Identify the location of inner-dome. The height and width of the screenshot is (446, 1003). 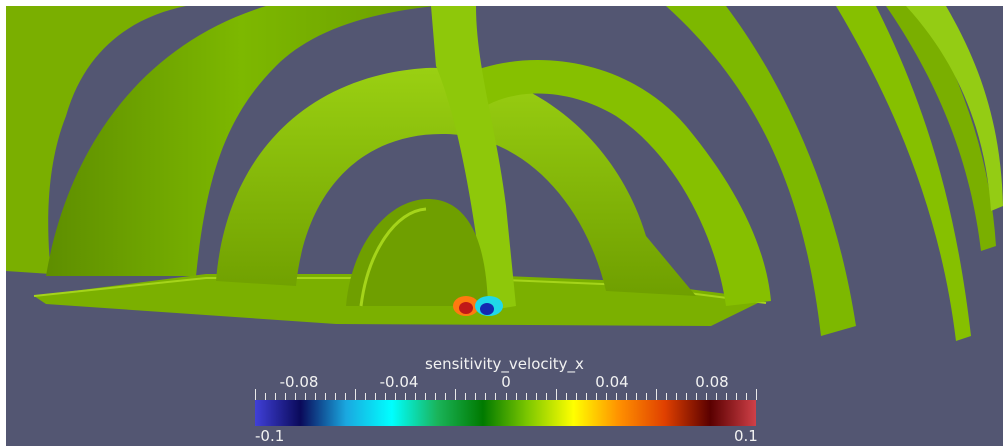
(417, 252).